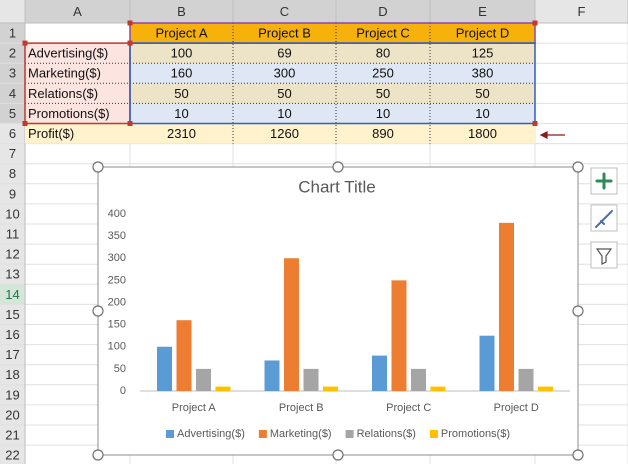 The width and height of the screenshot is (628, 464). I want to click on y-tick-label: 400, so click(117, 214).